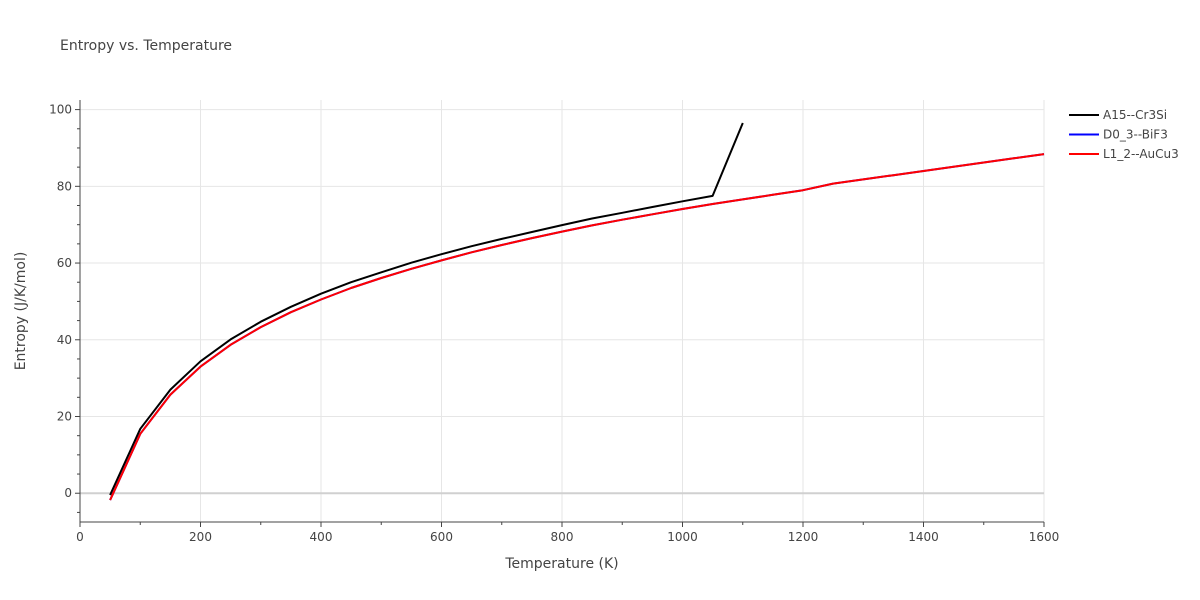 The width and height of the screenshot is (1200, 600). Describe the element at coordinates (803, 537) in the screenshot. I see `x-tick-label: 1200` at that location.